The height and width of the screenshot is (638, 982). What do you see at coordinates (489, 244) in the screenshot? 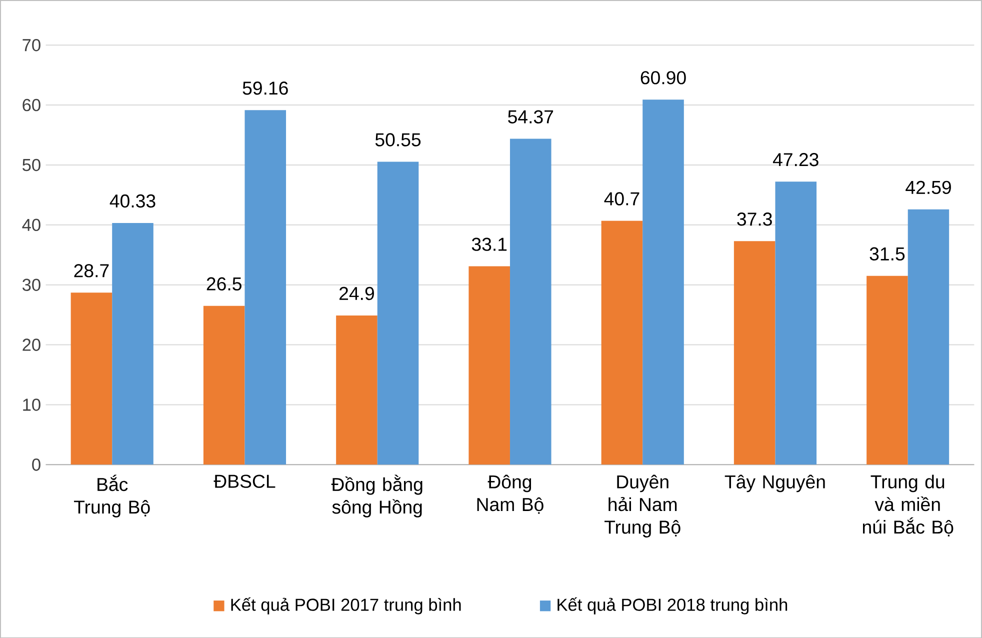
I see `data-label: 33.1` at bounding box center [489, 244].